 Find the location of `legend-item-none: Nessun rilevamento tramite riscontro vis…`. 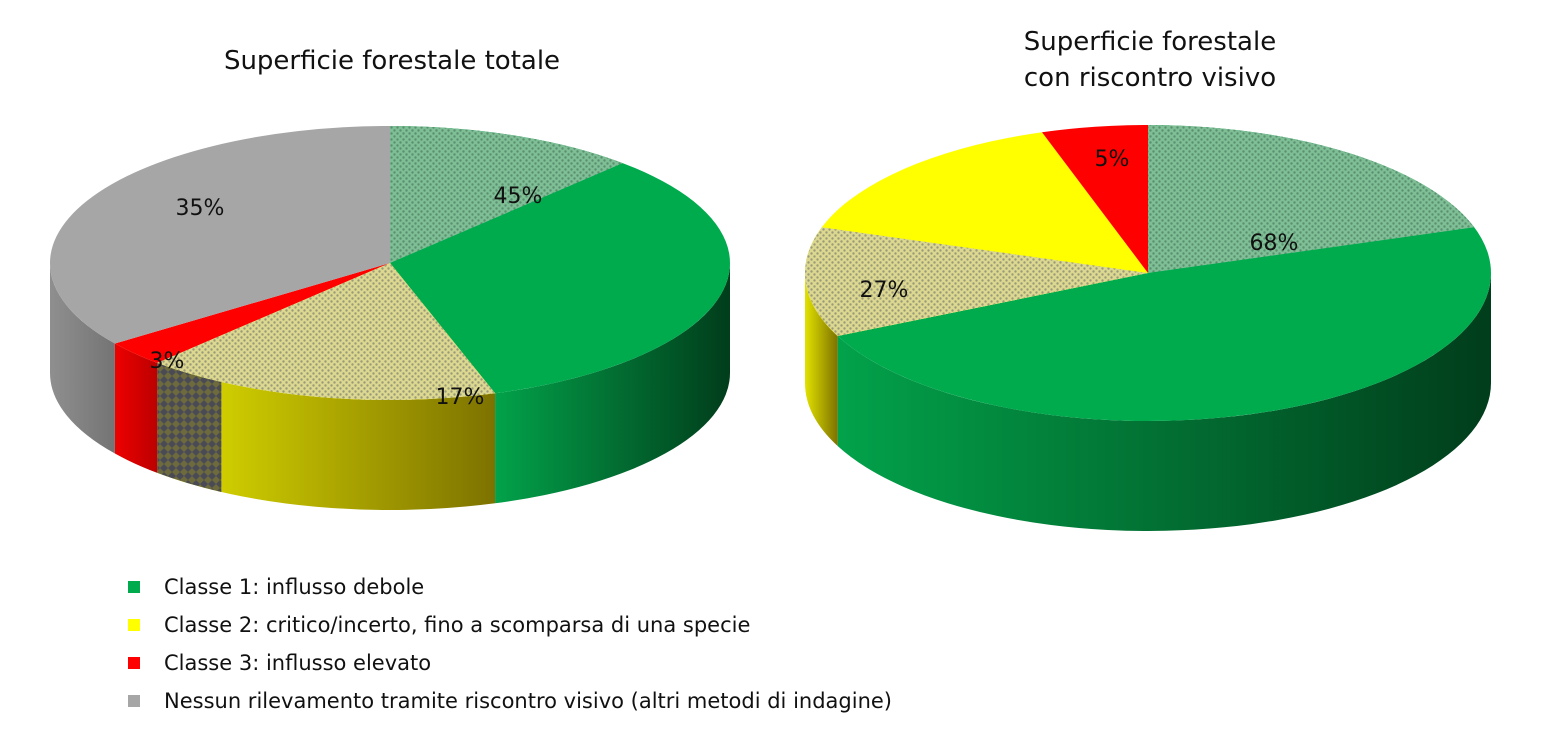

legend-item-none: Nessun rilevamento tramite riscontro vis… is located at coordinates (510, 701).